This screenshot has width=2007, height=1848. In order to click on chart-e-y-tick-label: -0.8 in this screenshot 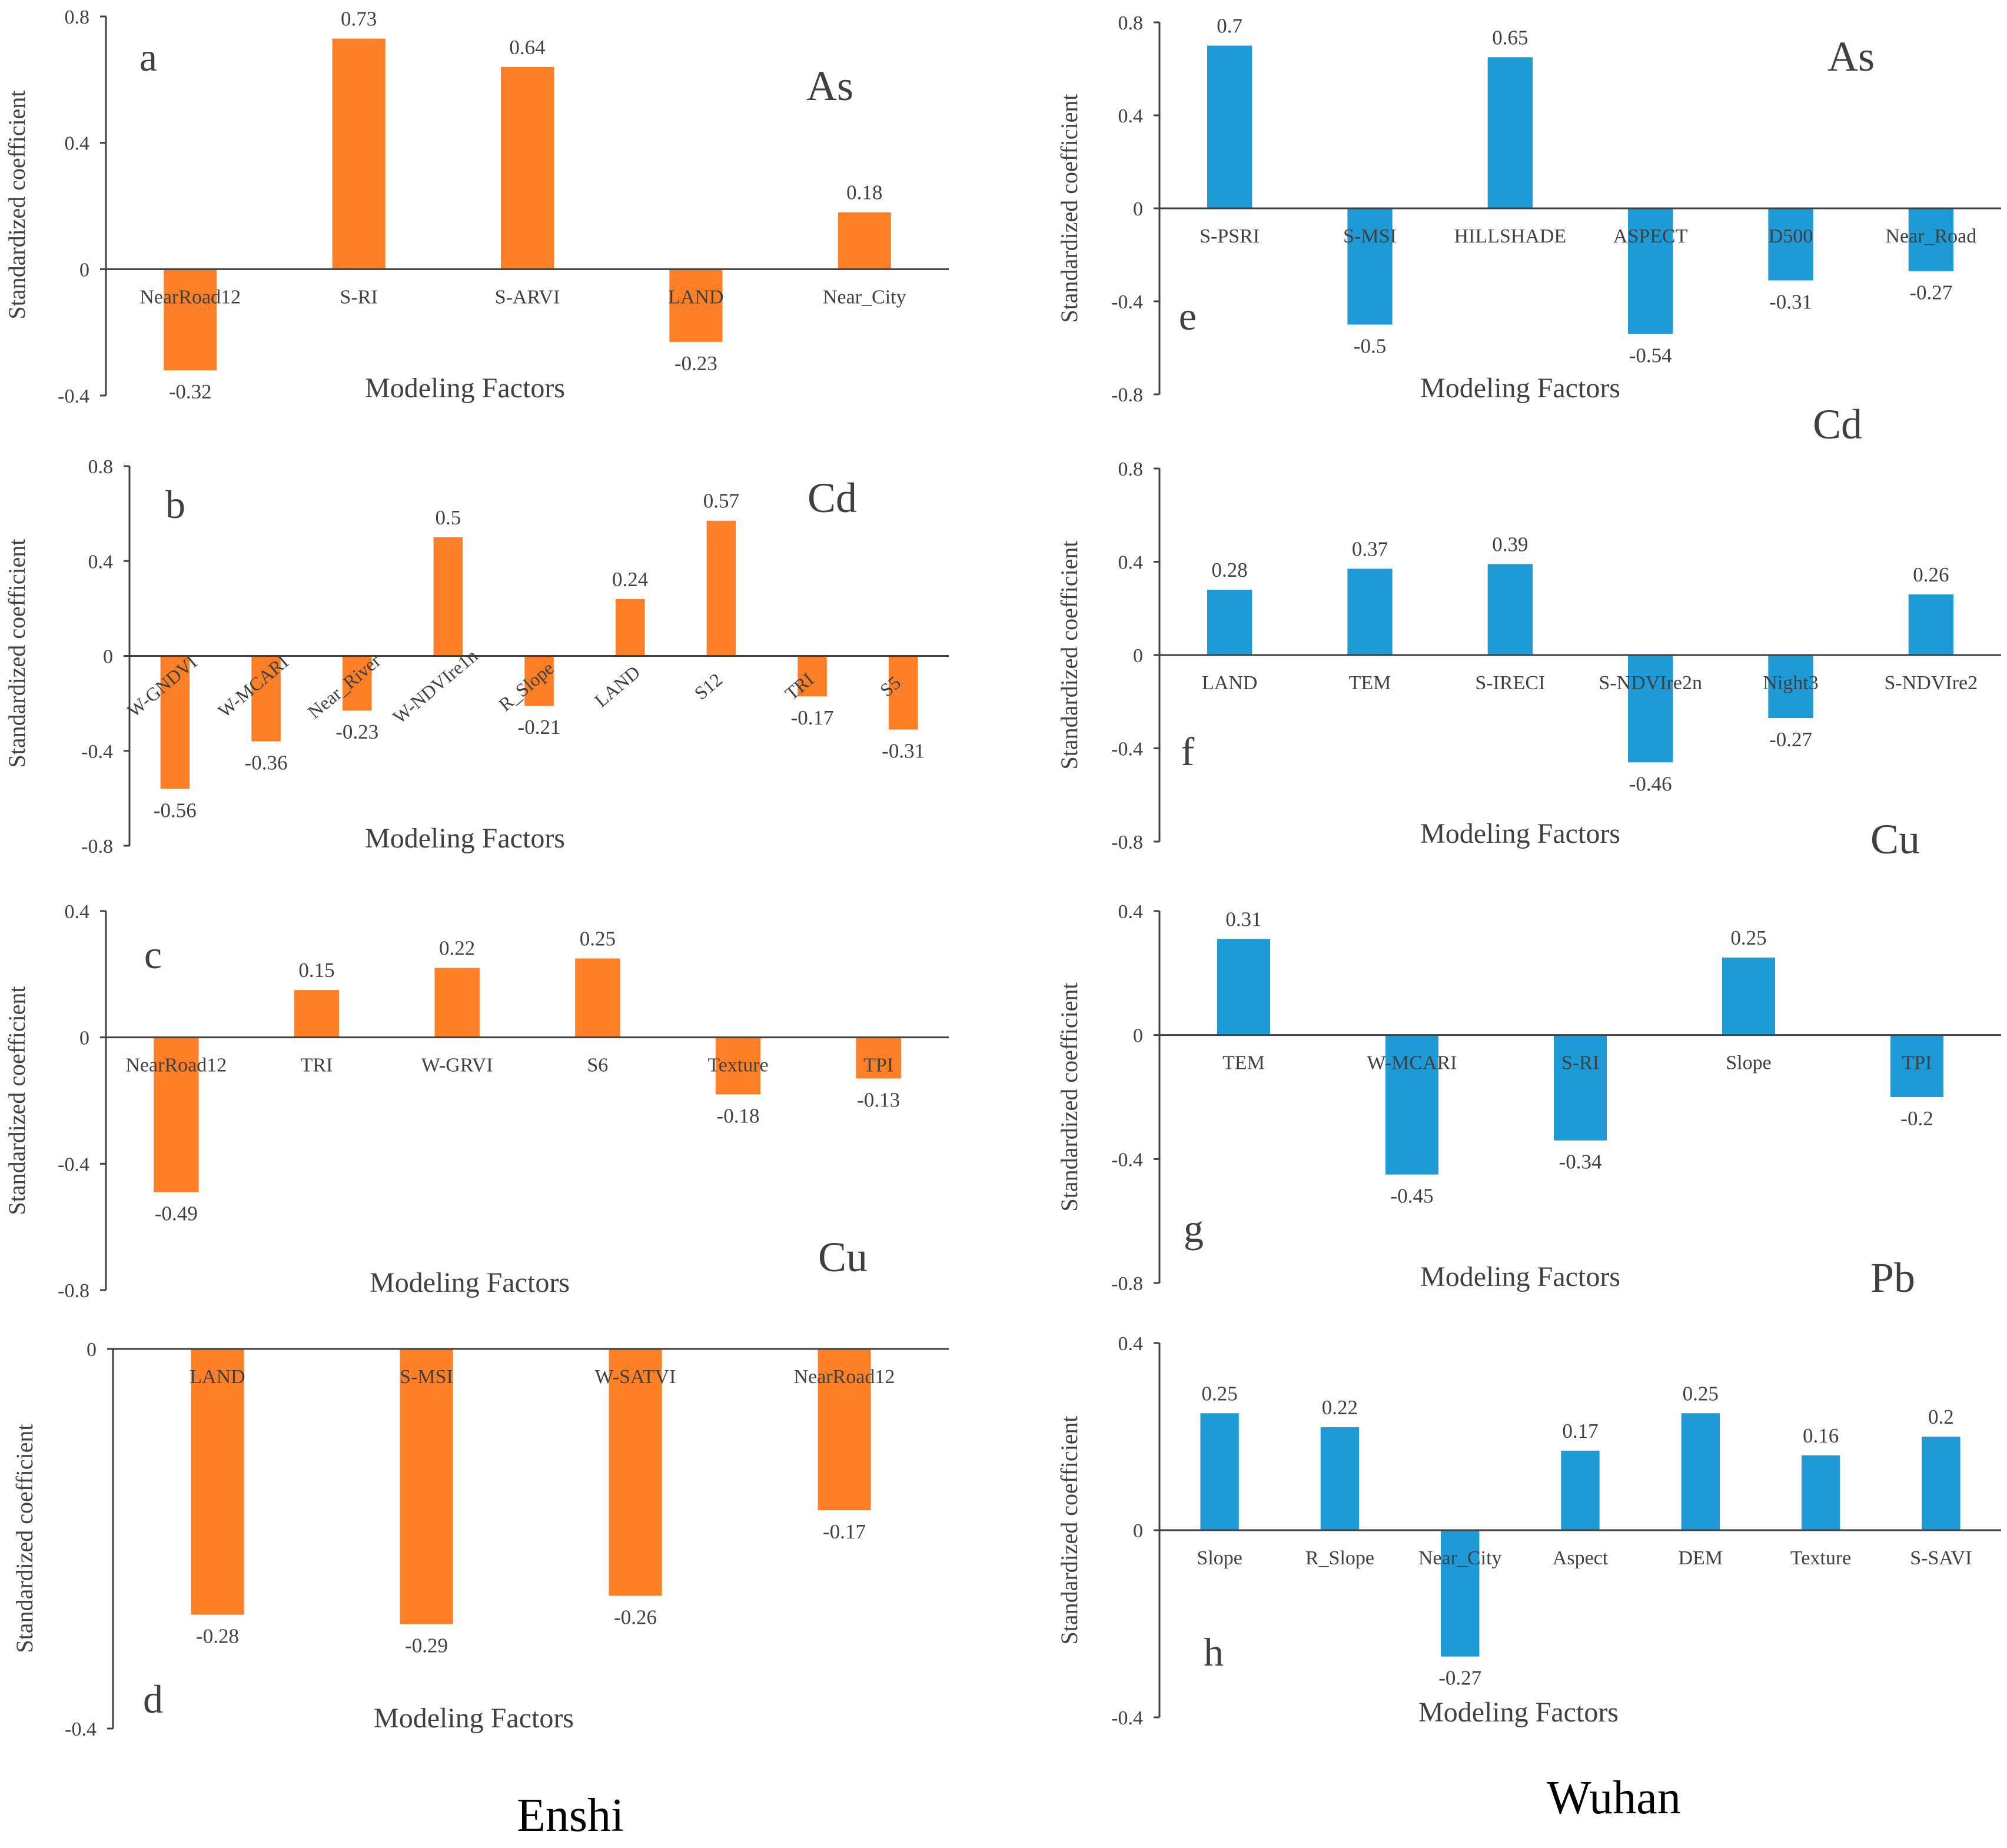, I will do `click(1127, 395)`.